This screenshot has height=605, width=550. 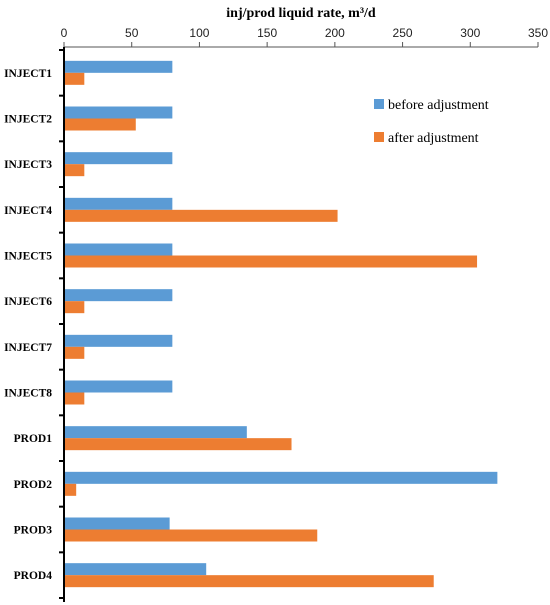 I want to click on x-axis: 0 50 100 150 200 250 300 350, so click(x=304, y=37).